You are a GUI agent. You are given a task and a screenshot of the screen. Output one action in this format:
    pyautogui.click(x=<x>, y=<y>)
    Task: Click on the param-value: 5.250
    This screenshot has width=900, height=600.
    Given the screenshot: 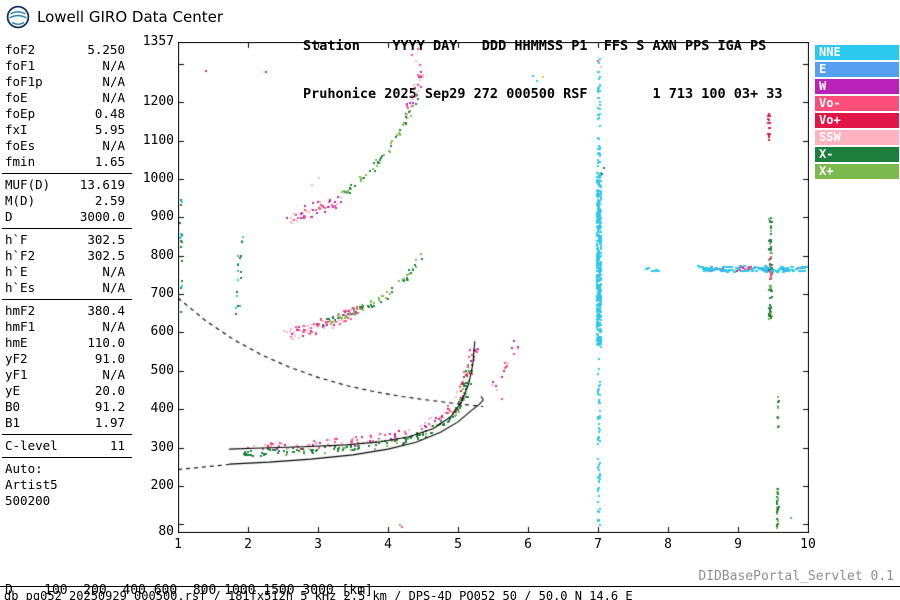 What is the action you would take?
    pyautogui.click(x=106, y=49)
    